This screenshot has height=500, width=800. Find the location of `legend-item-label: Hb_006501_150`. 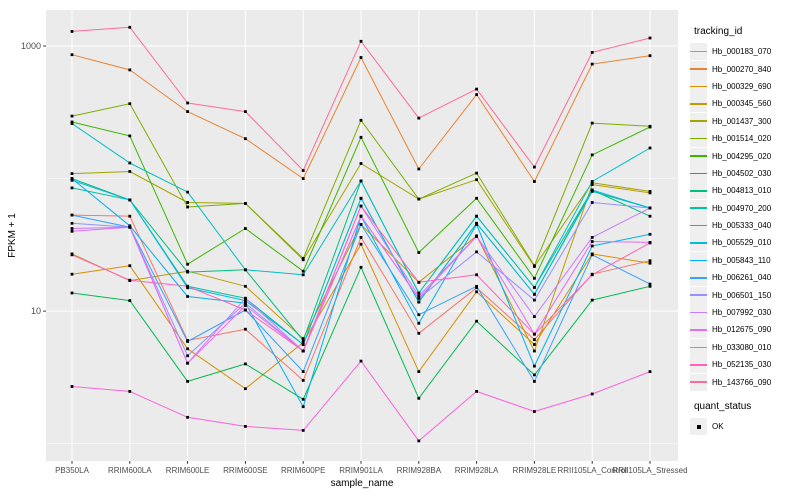

legend-item-label: Hb_006501_150 is located at coordinates (742, 295).